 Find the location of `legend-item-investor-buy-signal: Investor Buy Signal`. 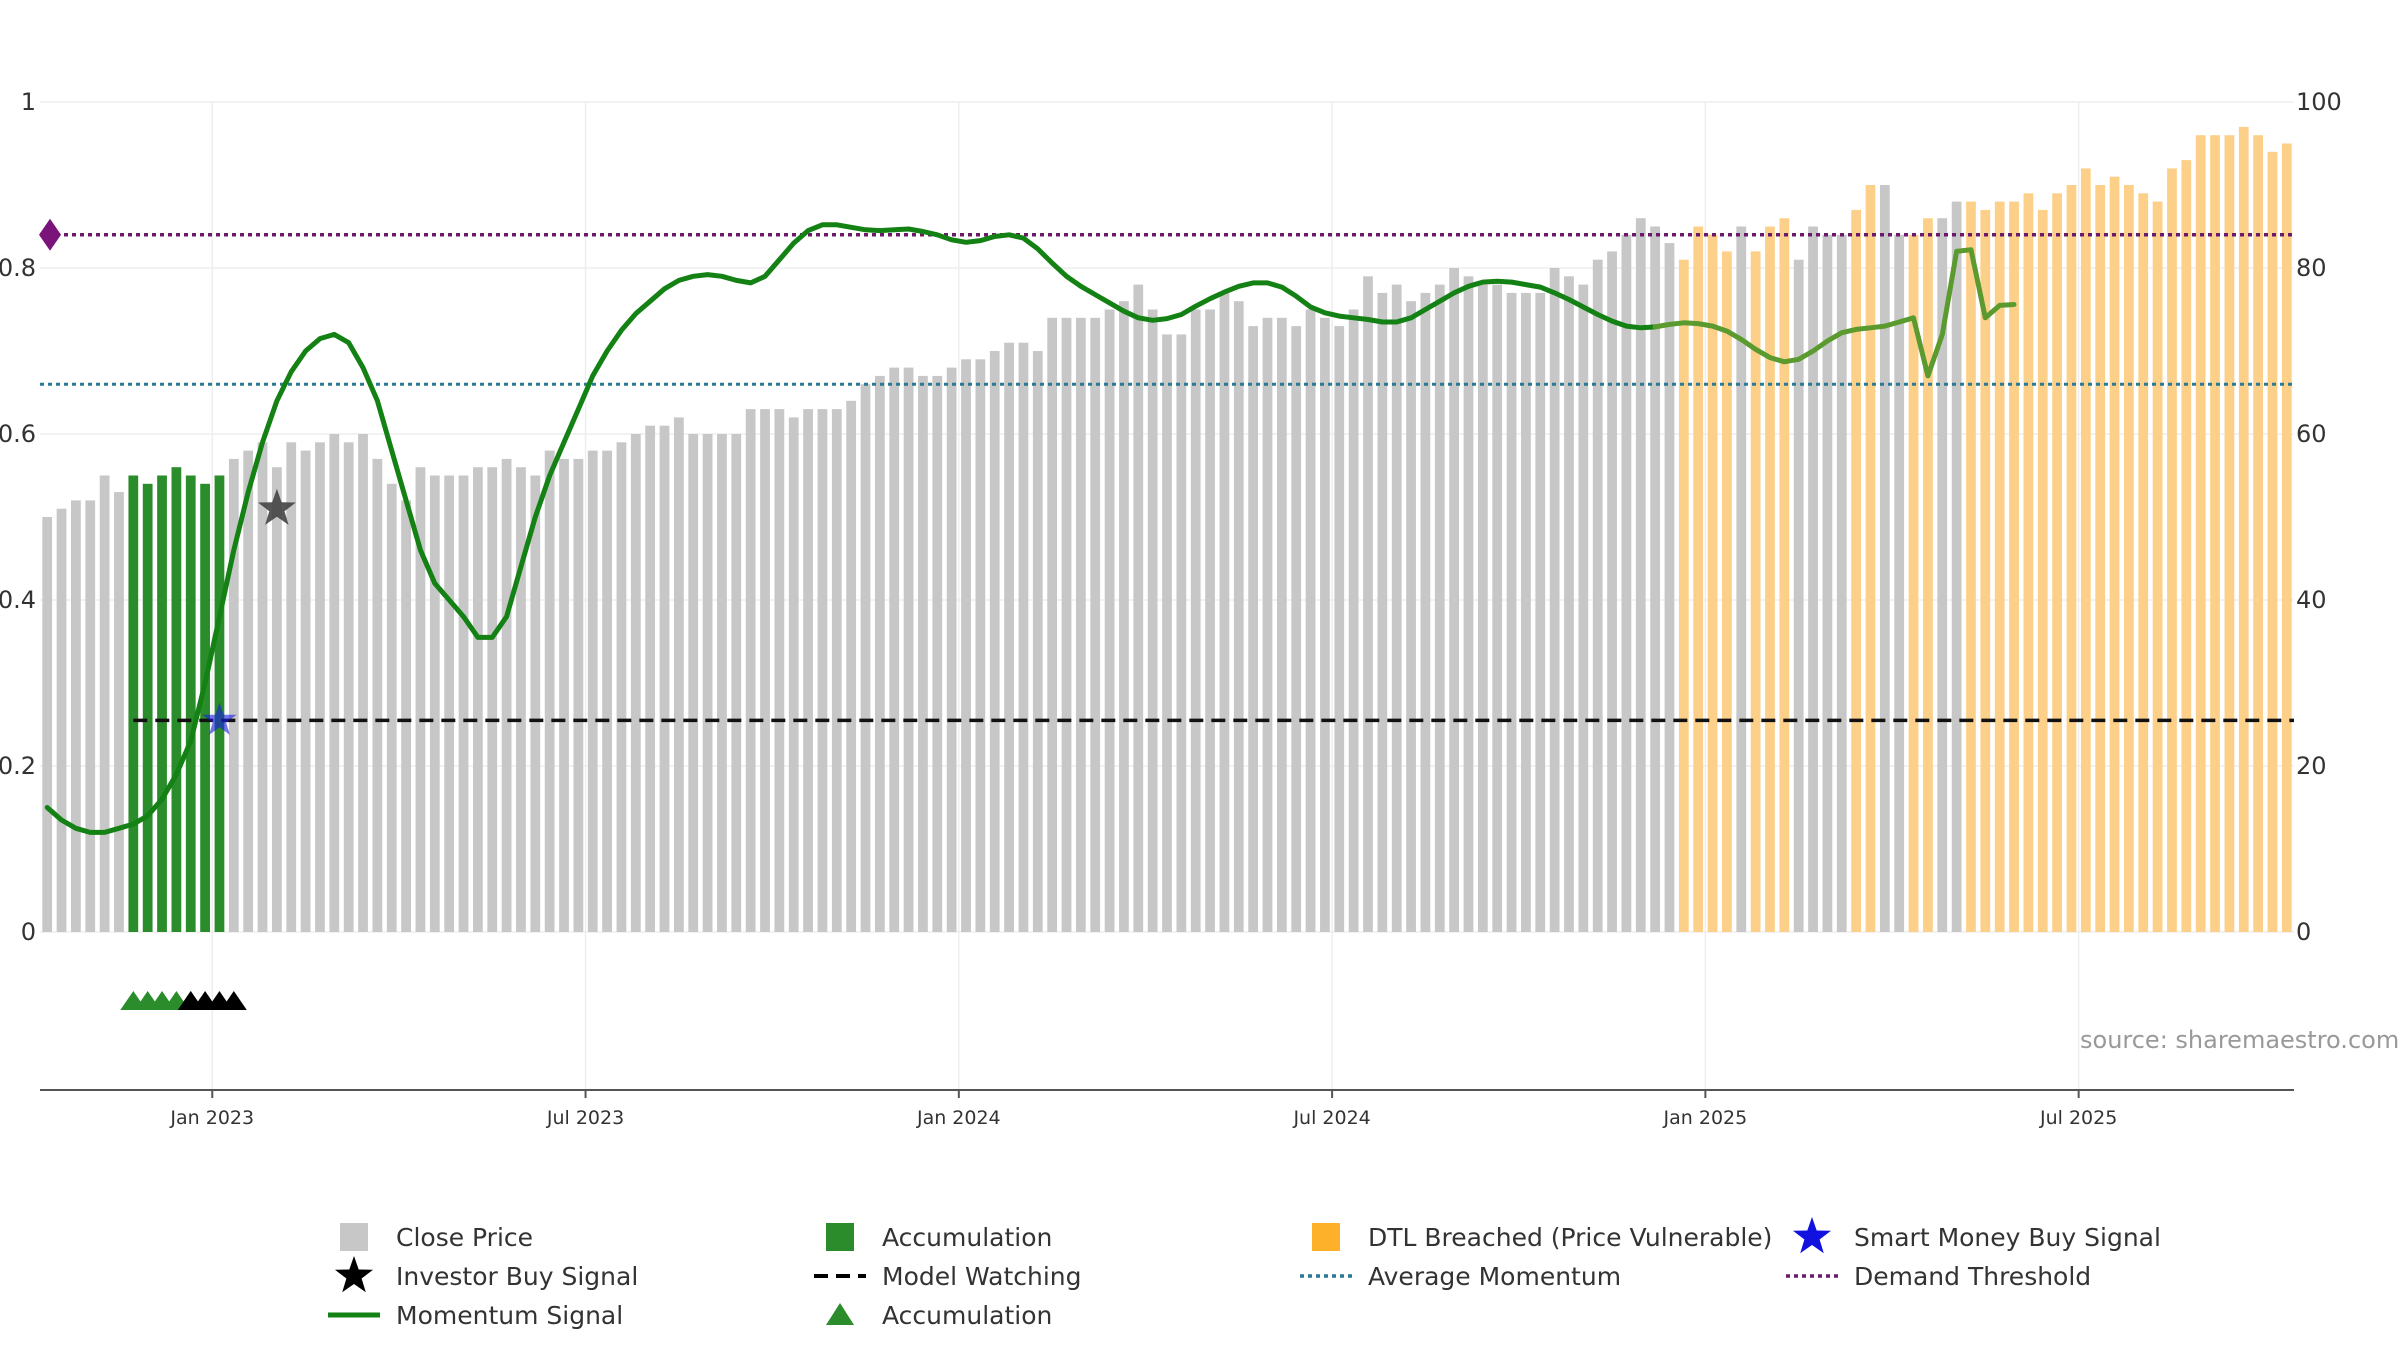

legend-item-investor-buy-signal: Investor Buy Signal is located at coordinates (486, 1274).